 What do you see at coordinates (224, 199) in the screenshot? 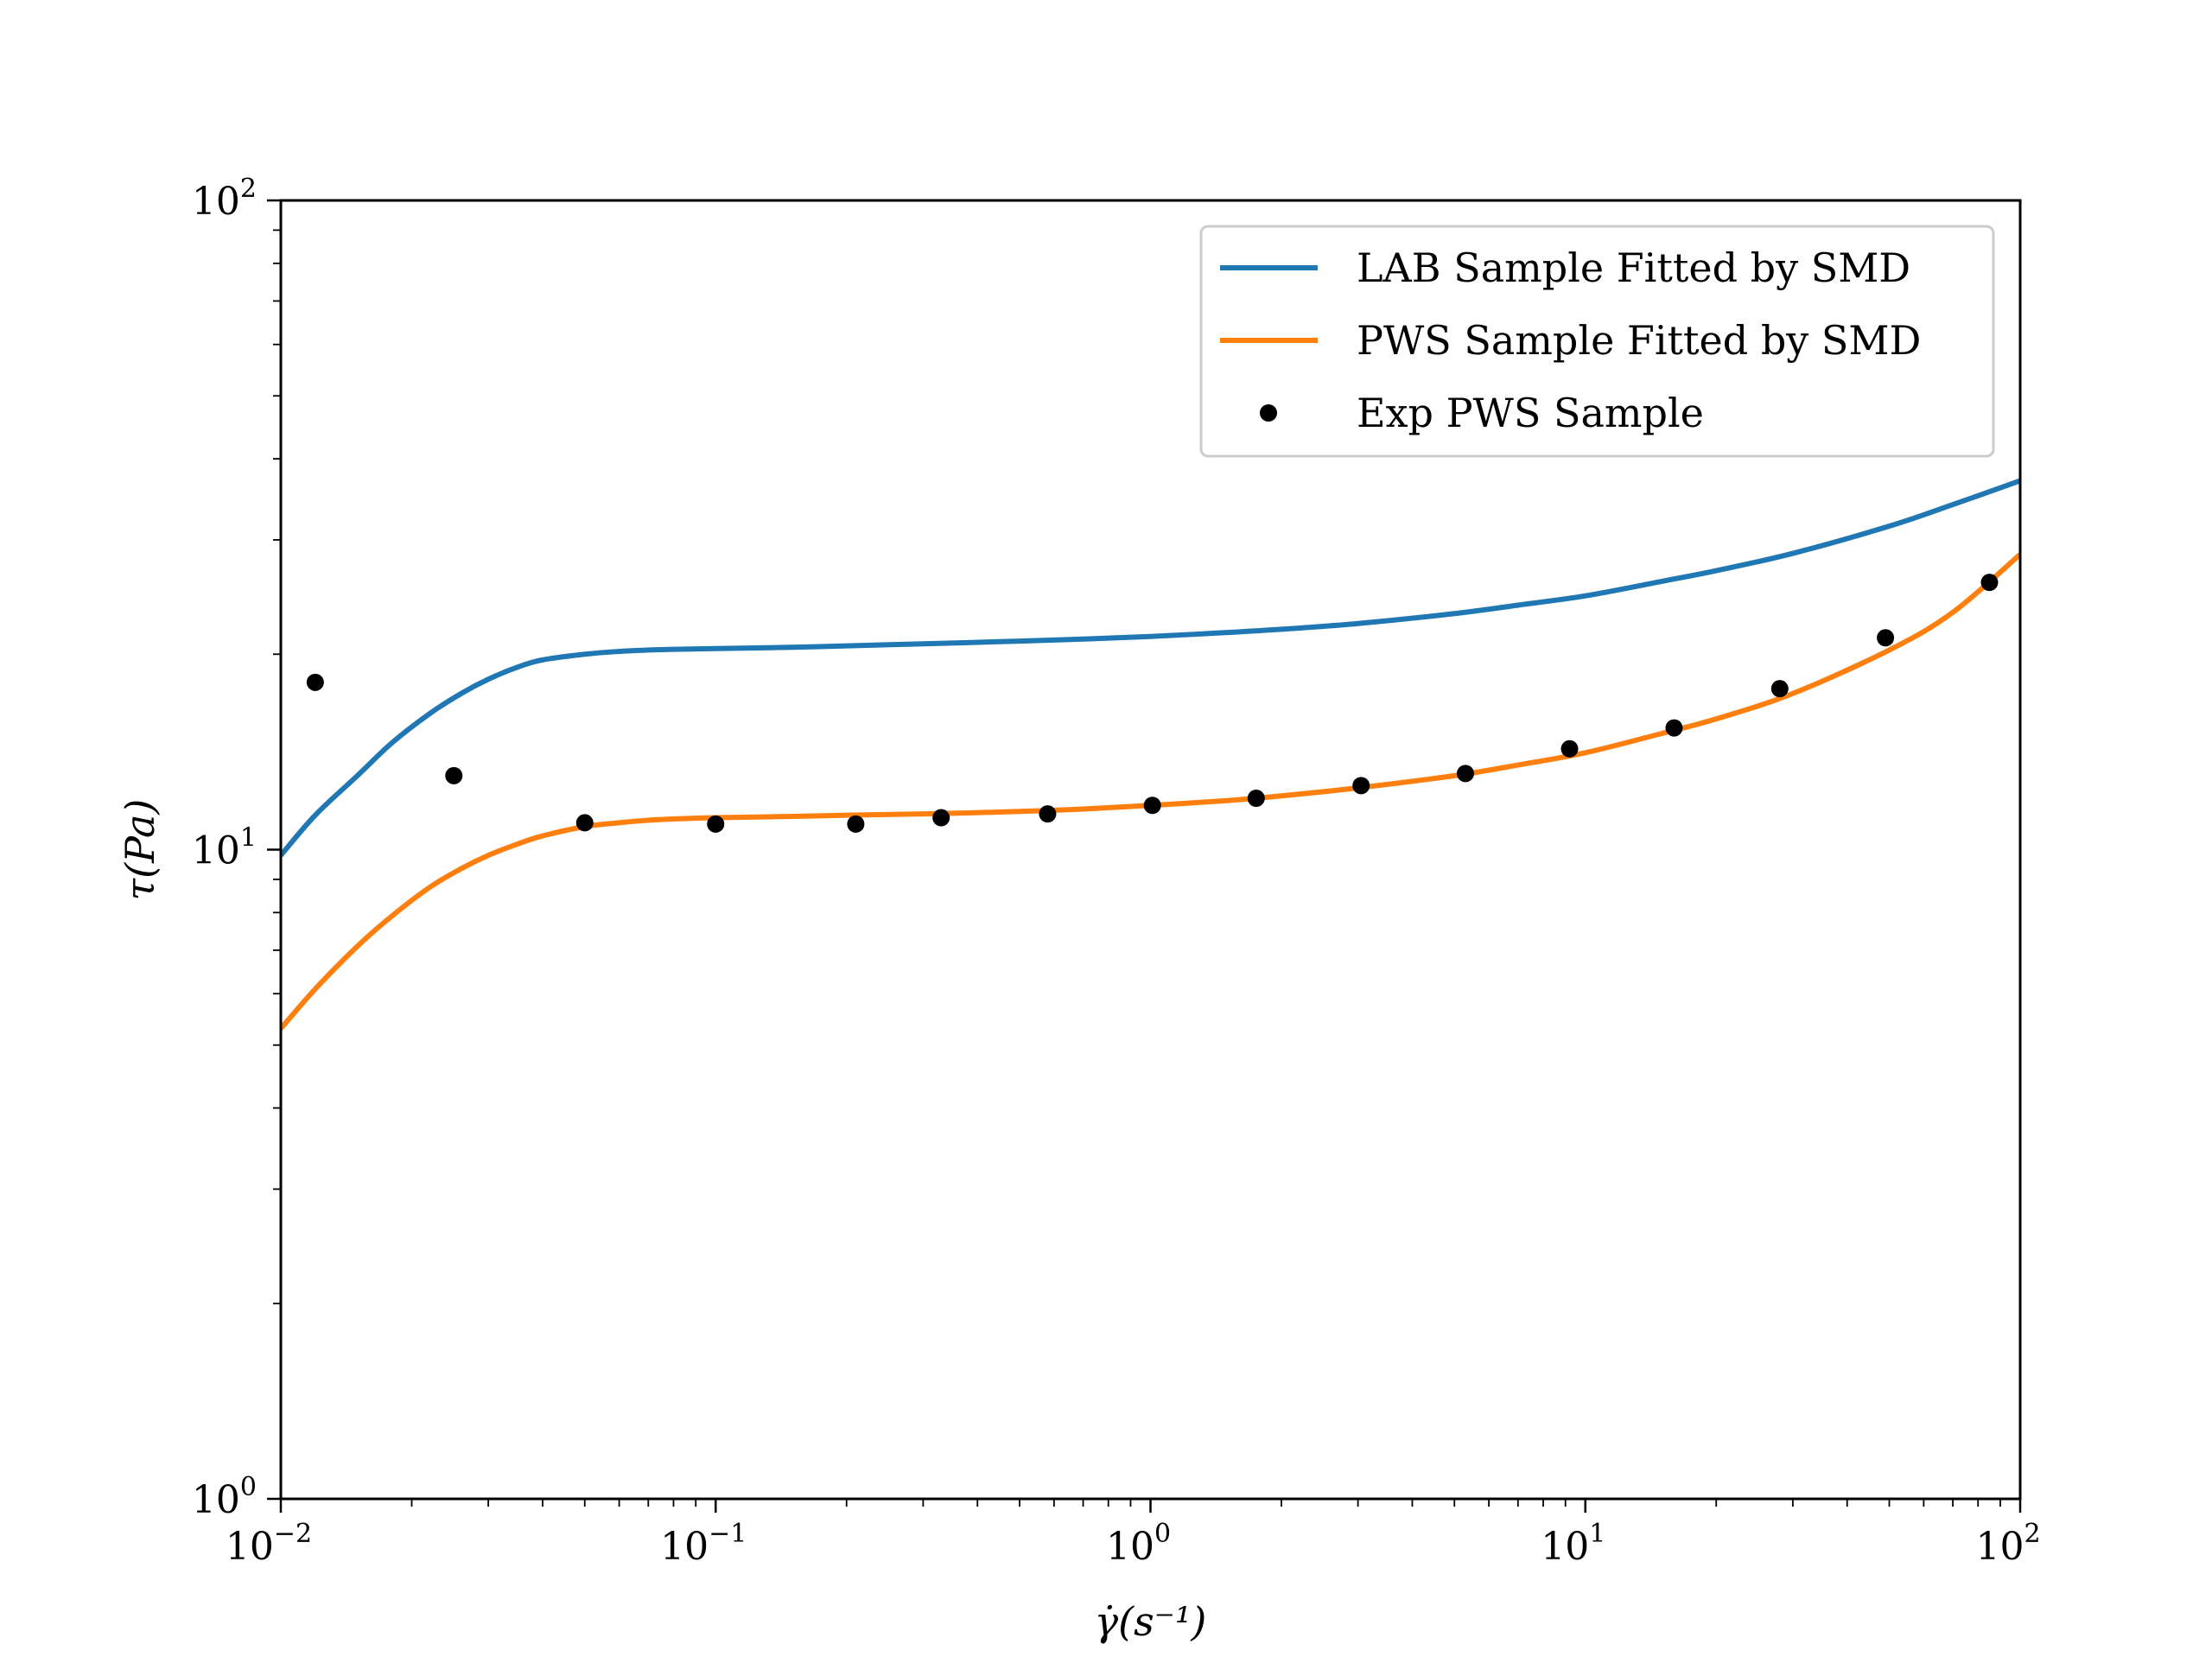
I see `y-tick-label: 10²` at bounding box center [224, 199].